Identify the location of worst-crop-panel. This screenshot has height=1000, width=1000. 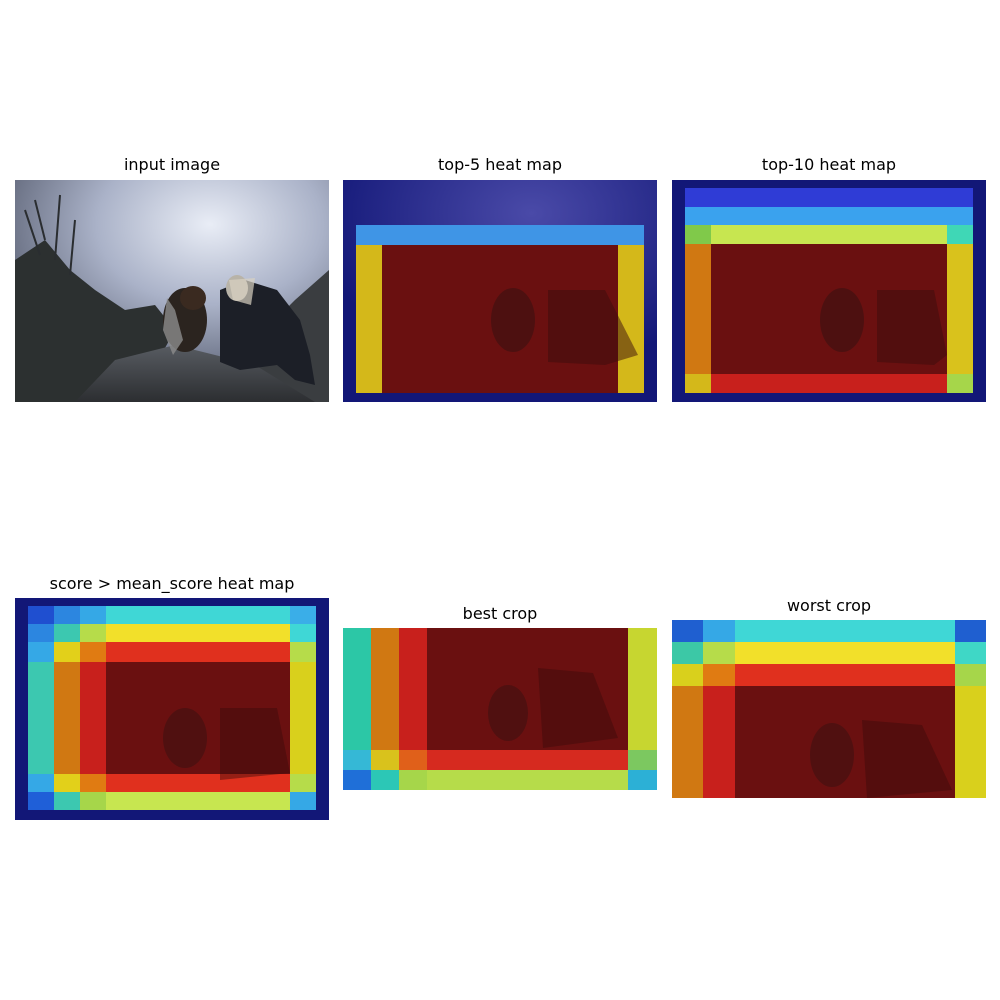
(829, 709).